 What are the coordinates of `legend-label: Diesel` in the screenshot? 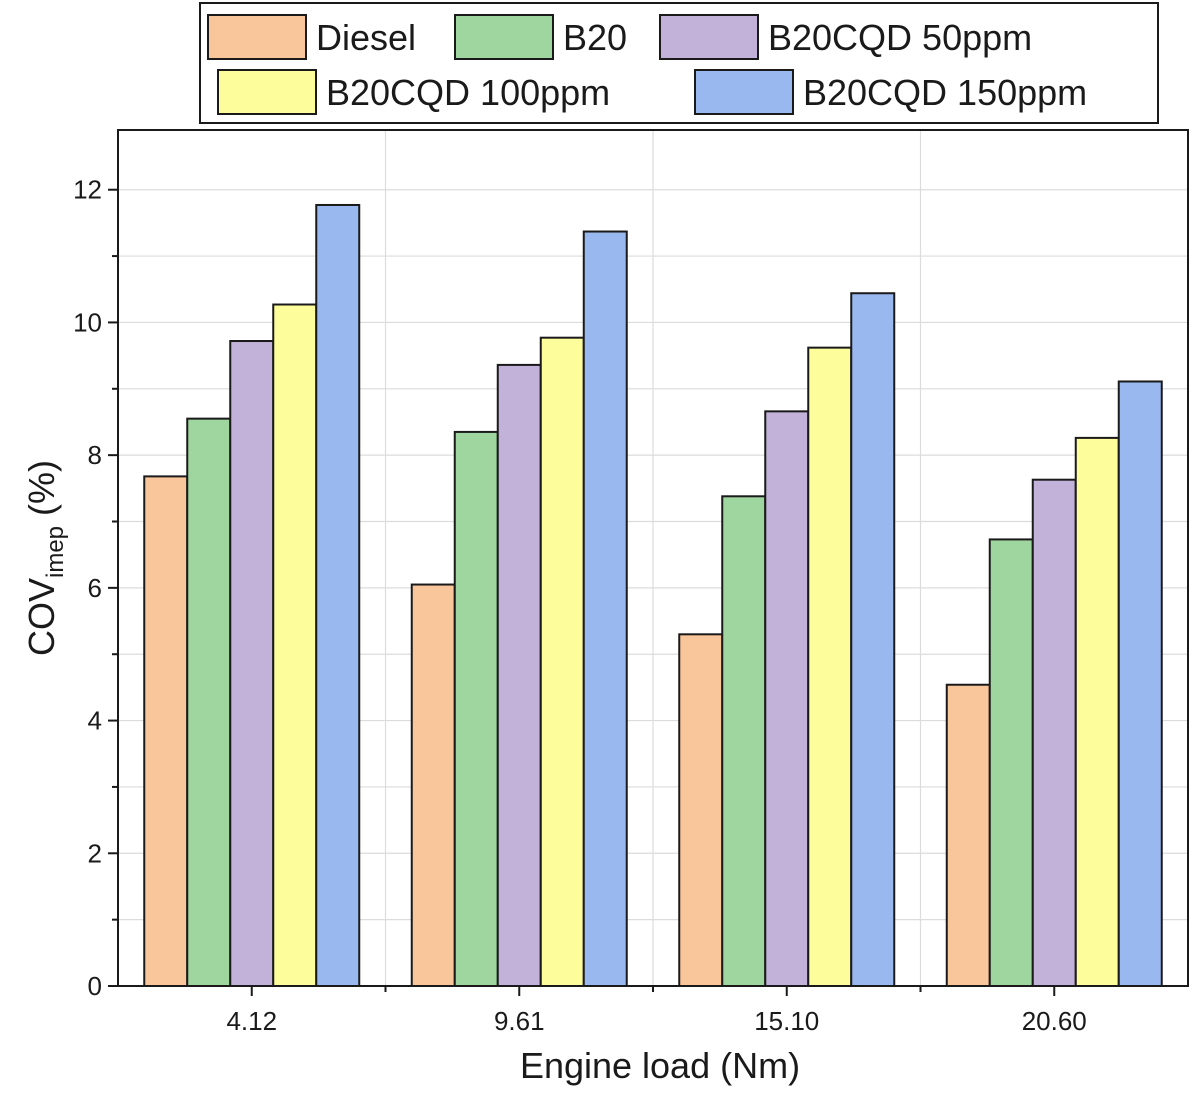 It's located at (366, 37).